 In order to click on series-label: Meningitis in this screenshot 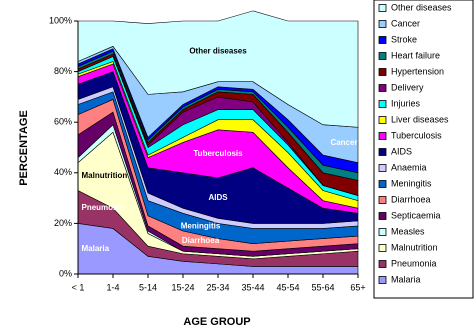, I will do `click(201, 226)`.